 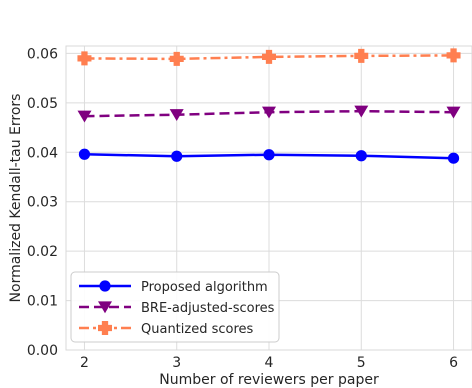 I want to click on series-bre-adjusted-scores, so click(x=269, y=114).